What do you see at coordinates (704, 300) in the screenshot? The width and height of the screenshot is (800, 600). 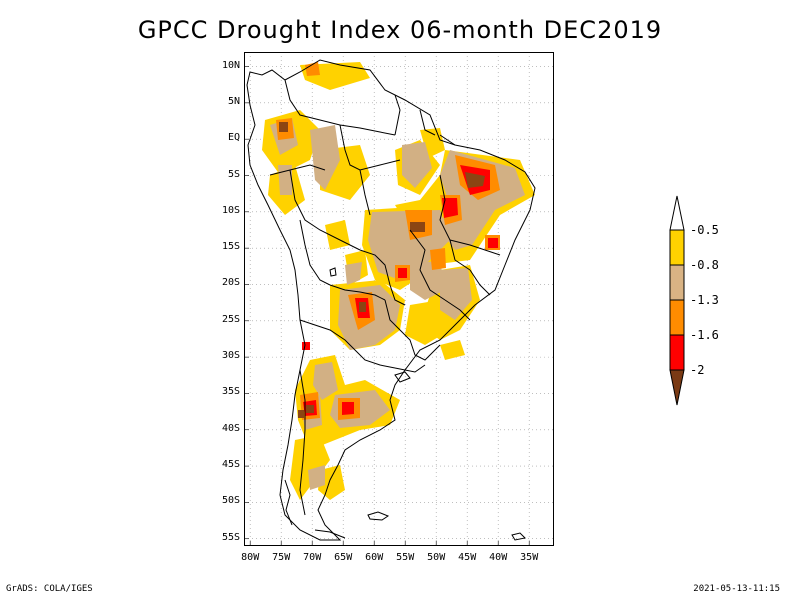 I see `colorbar-label-severe: -1.3` at bounding box center [704, 300].